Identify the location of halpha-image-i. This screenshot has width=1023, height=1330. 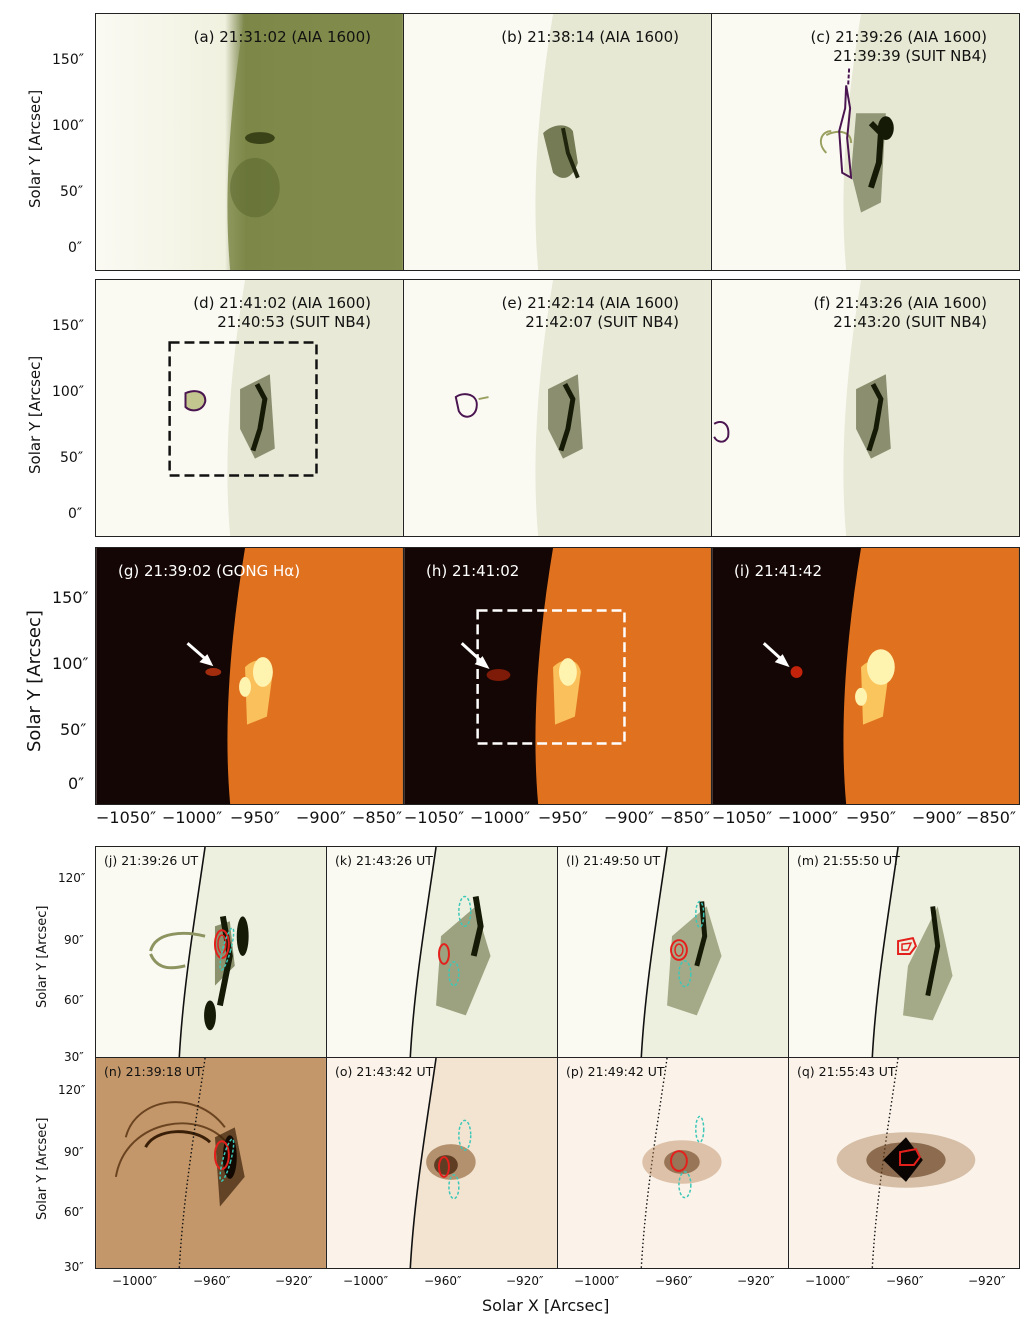
(865, 676).